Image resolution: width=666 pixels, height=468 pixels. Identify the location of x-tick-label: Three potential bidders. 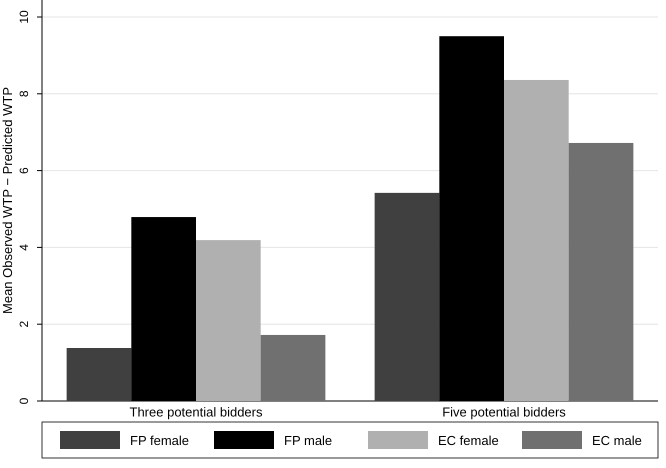
(196, 412).